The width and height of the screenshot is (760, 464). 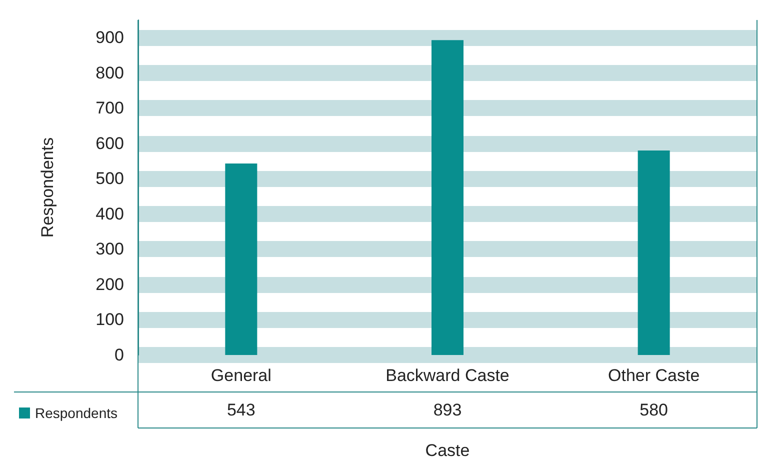 I want to click on y-tick-label: 900, so click(x=110, y=38).